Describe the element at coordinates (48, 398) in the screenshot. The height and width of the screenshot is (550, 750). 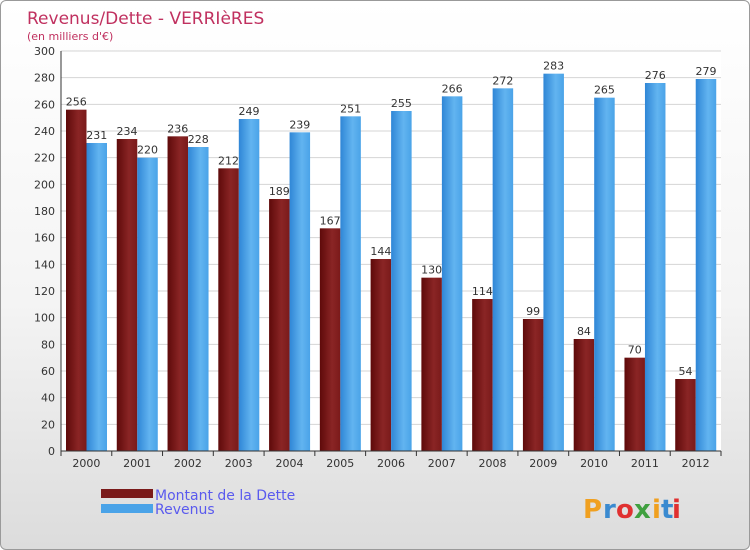
I see `y-tick-label: 40` at that location.